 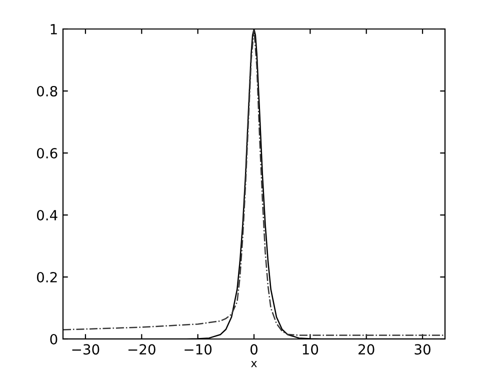 I want to click on x-axis-title: x, so click(x=254, y=364).